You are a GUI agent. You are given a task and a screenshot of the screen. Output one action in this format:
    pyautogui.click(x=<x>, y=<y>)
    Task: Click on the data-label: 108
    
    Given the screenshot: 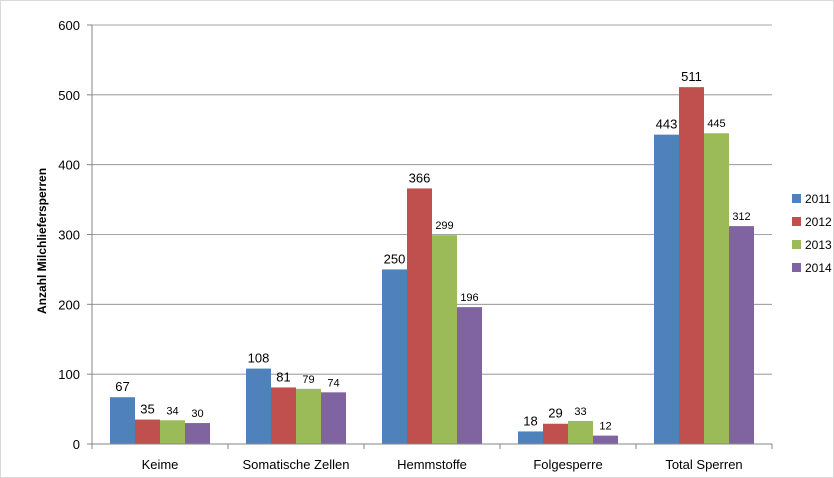 What is the action you would take?
    pyautogui.click(x=259, y=358)
    